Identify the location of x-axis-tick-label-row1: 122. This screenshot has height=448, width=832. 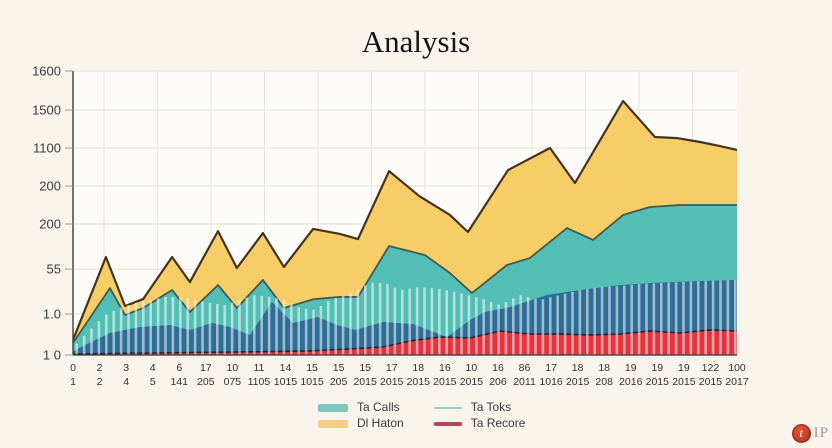
(711, 368).